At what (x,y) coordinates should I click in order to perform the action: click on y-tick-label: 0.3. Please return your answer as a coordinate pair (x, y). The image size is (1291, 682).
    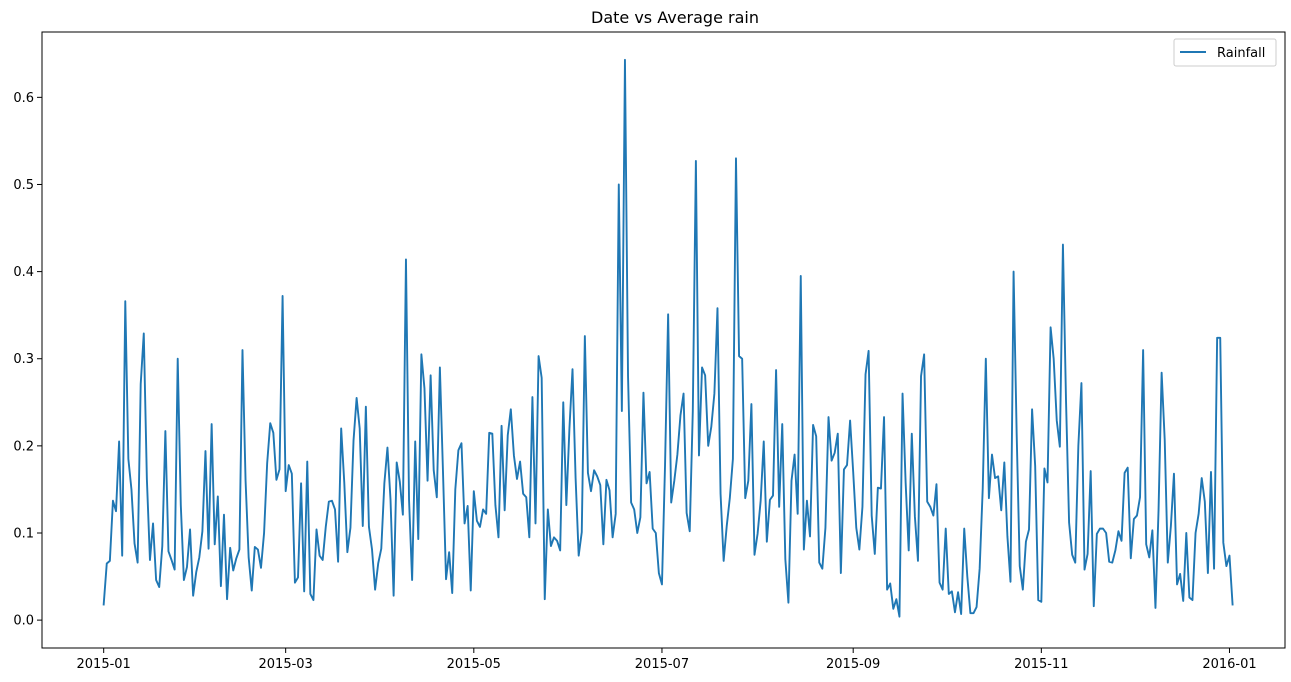
    Looking at the image, I should click on (23, 359).